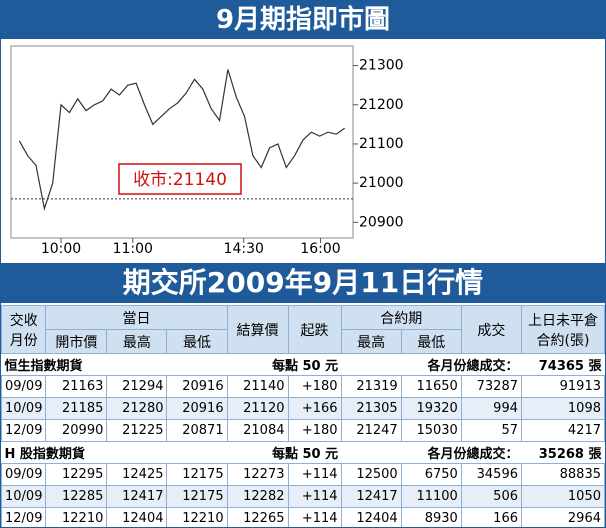 The height and width of the screenshot is (528, 606). I want to click on cell: 1050, so click(563, 496).